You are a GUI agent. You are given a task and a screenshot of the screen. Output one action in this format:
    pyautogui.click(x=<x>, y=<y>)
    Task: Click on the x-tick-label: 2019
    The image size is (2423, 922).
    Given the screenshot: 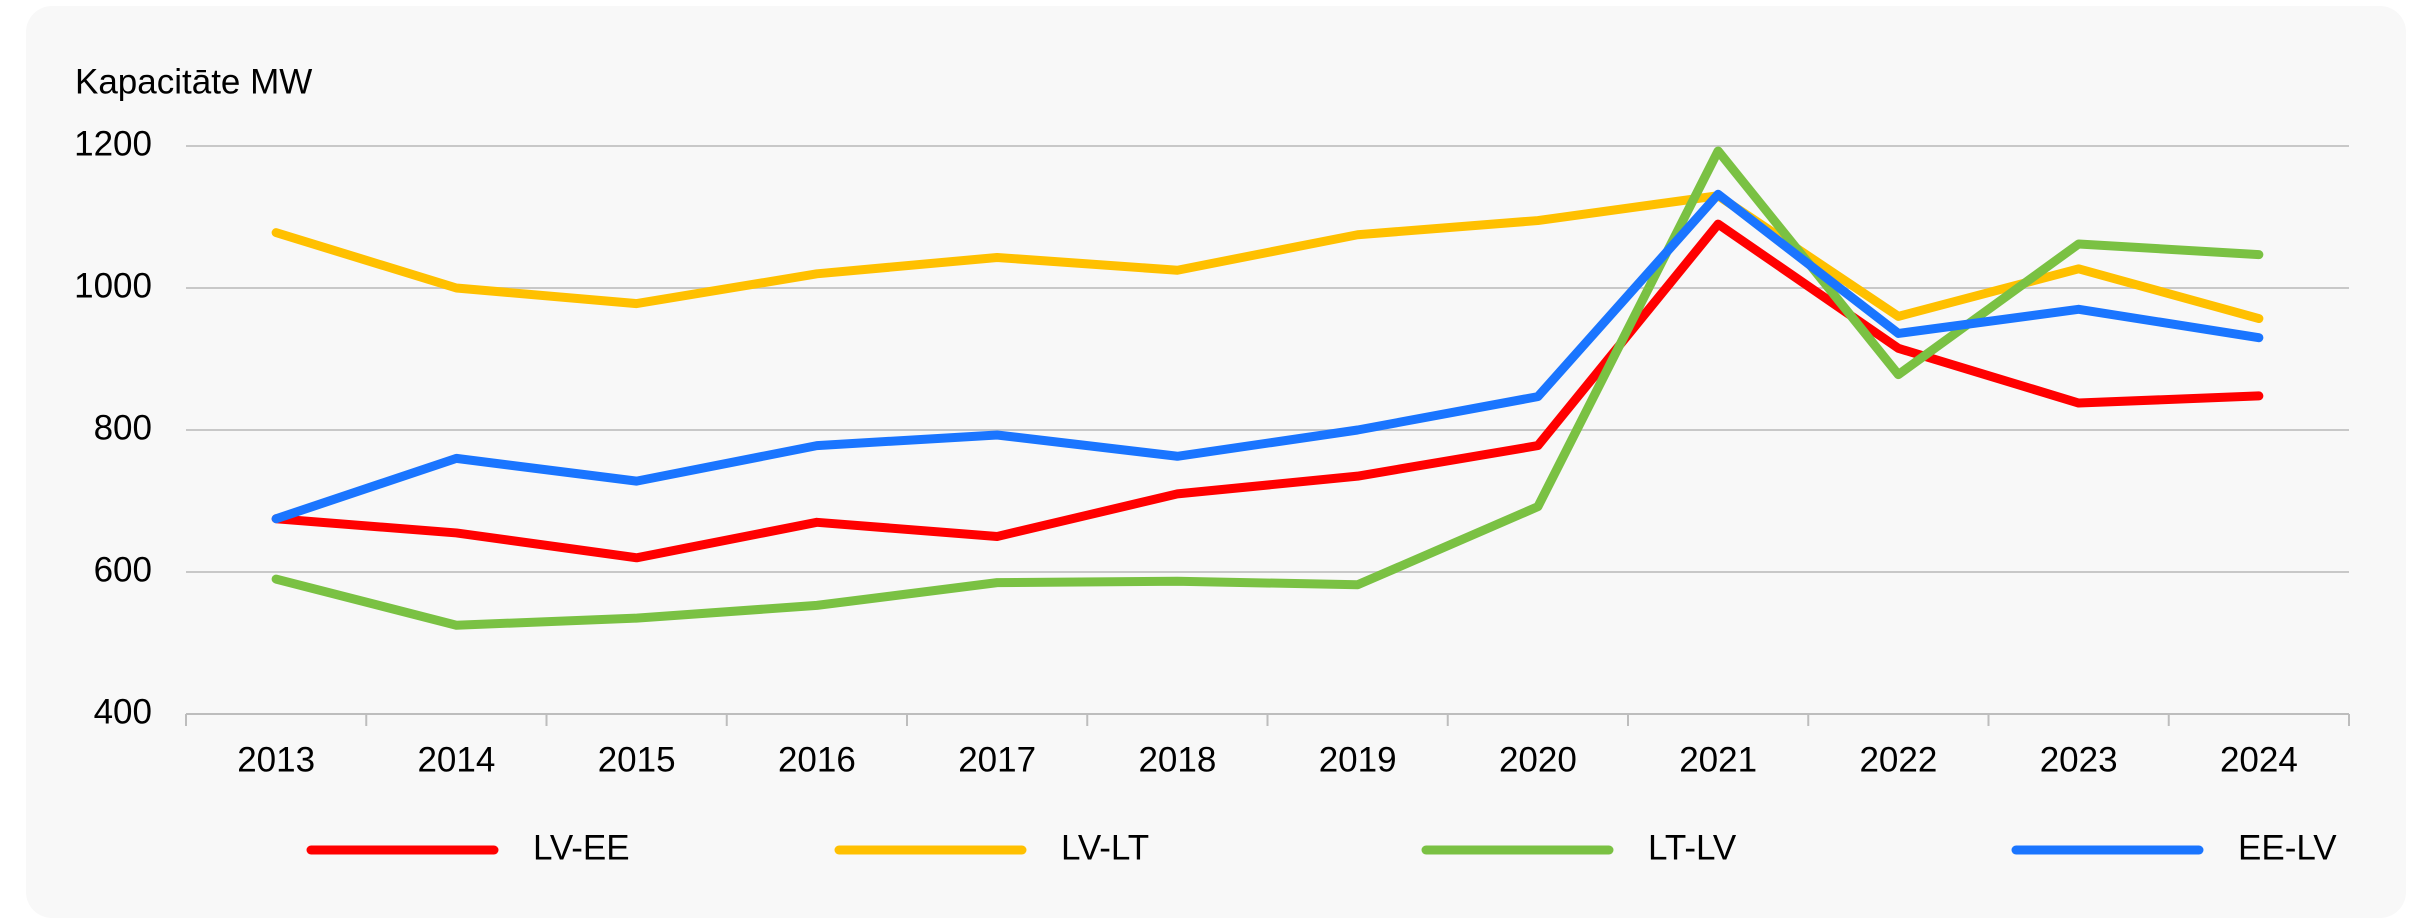 What is the action you would take?
    pyautogui.click(x=1358, y=759)
    